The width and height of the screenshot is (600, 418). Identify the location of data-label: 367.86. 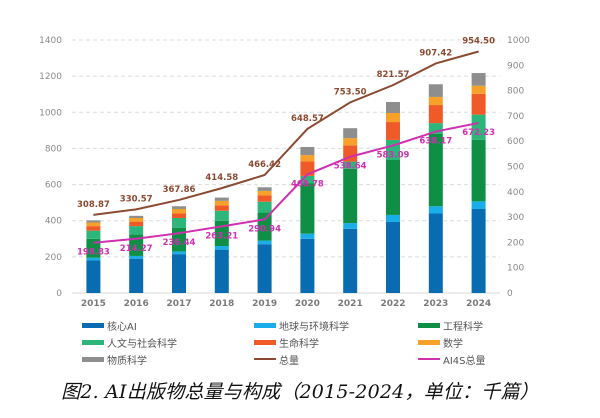
(179, 190).